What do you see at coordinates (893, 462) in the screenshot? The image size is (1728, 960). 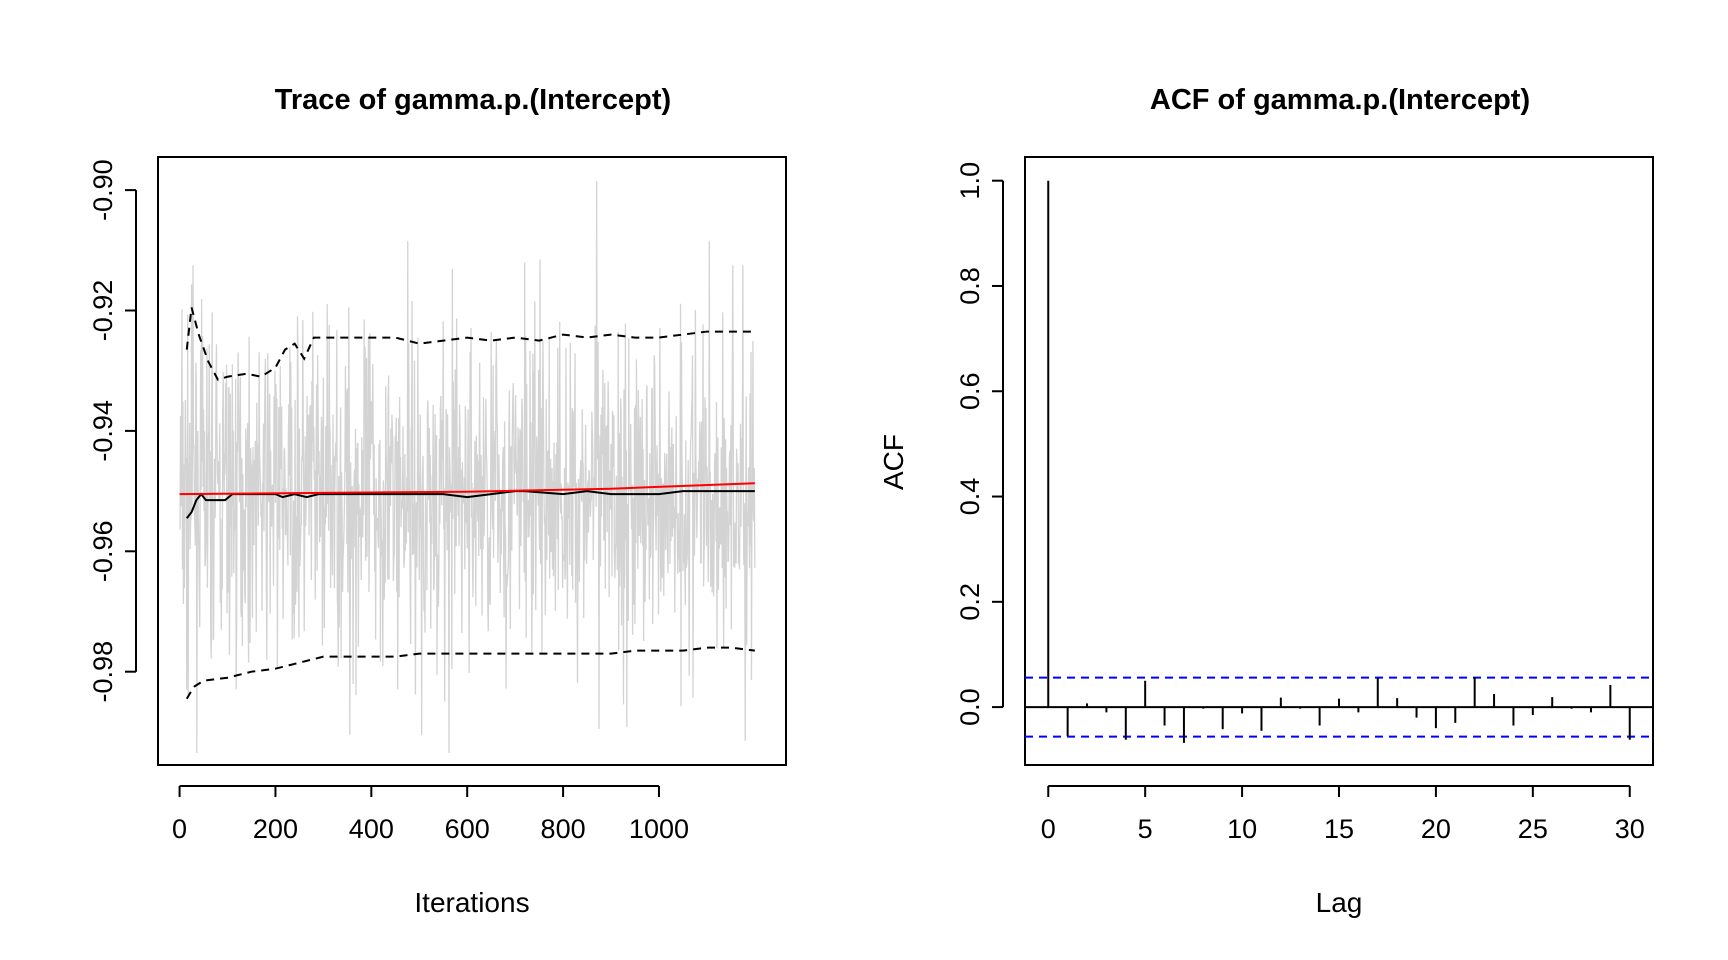 I see `acf-y-axis-label: ACF` at bounding box center [893, 462].